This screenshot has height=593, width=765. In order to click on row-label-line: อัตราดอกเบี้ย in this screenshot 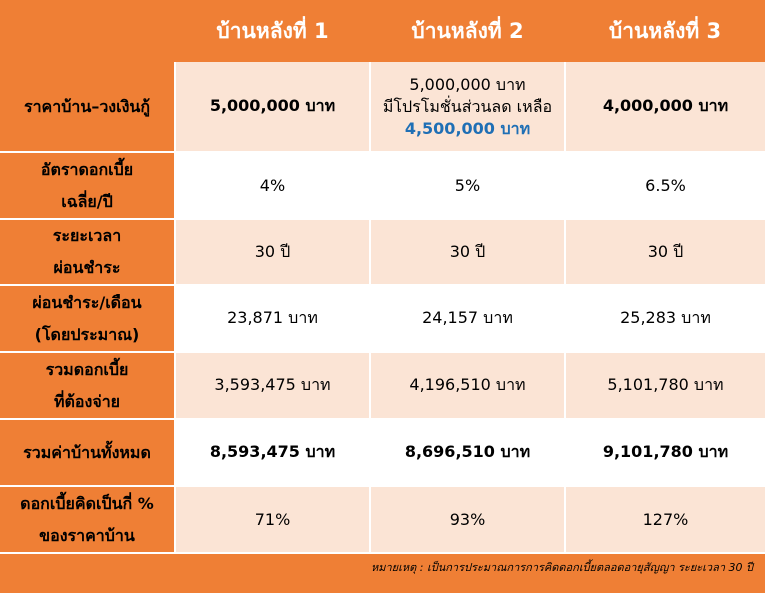, I will do `click(87, 169)`.